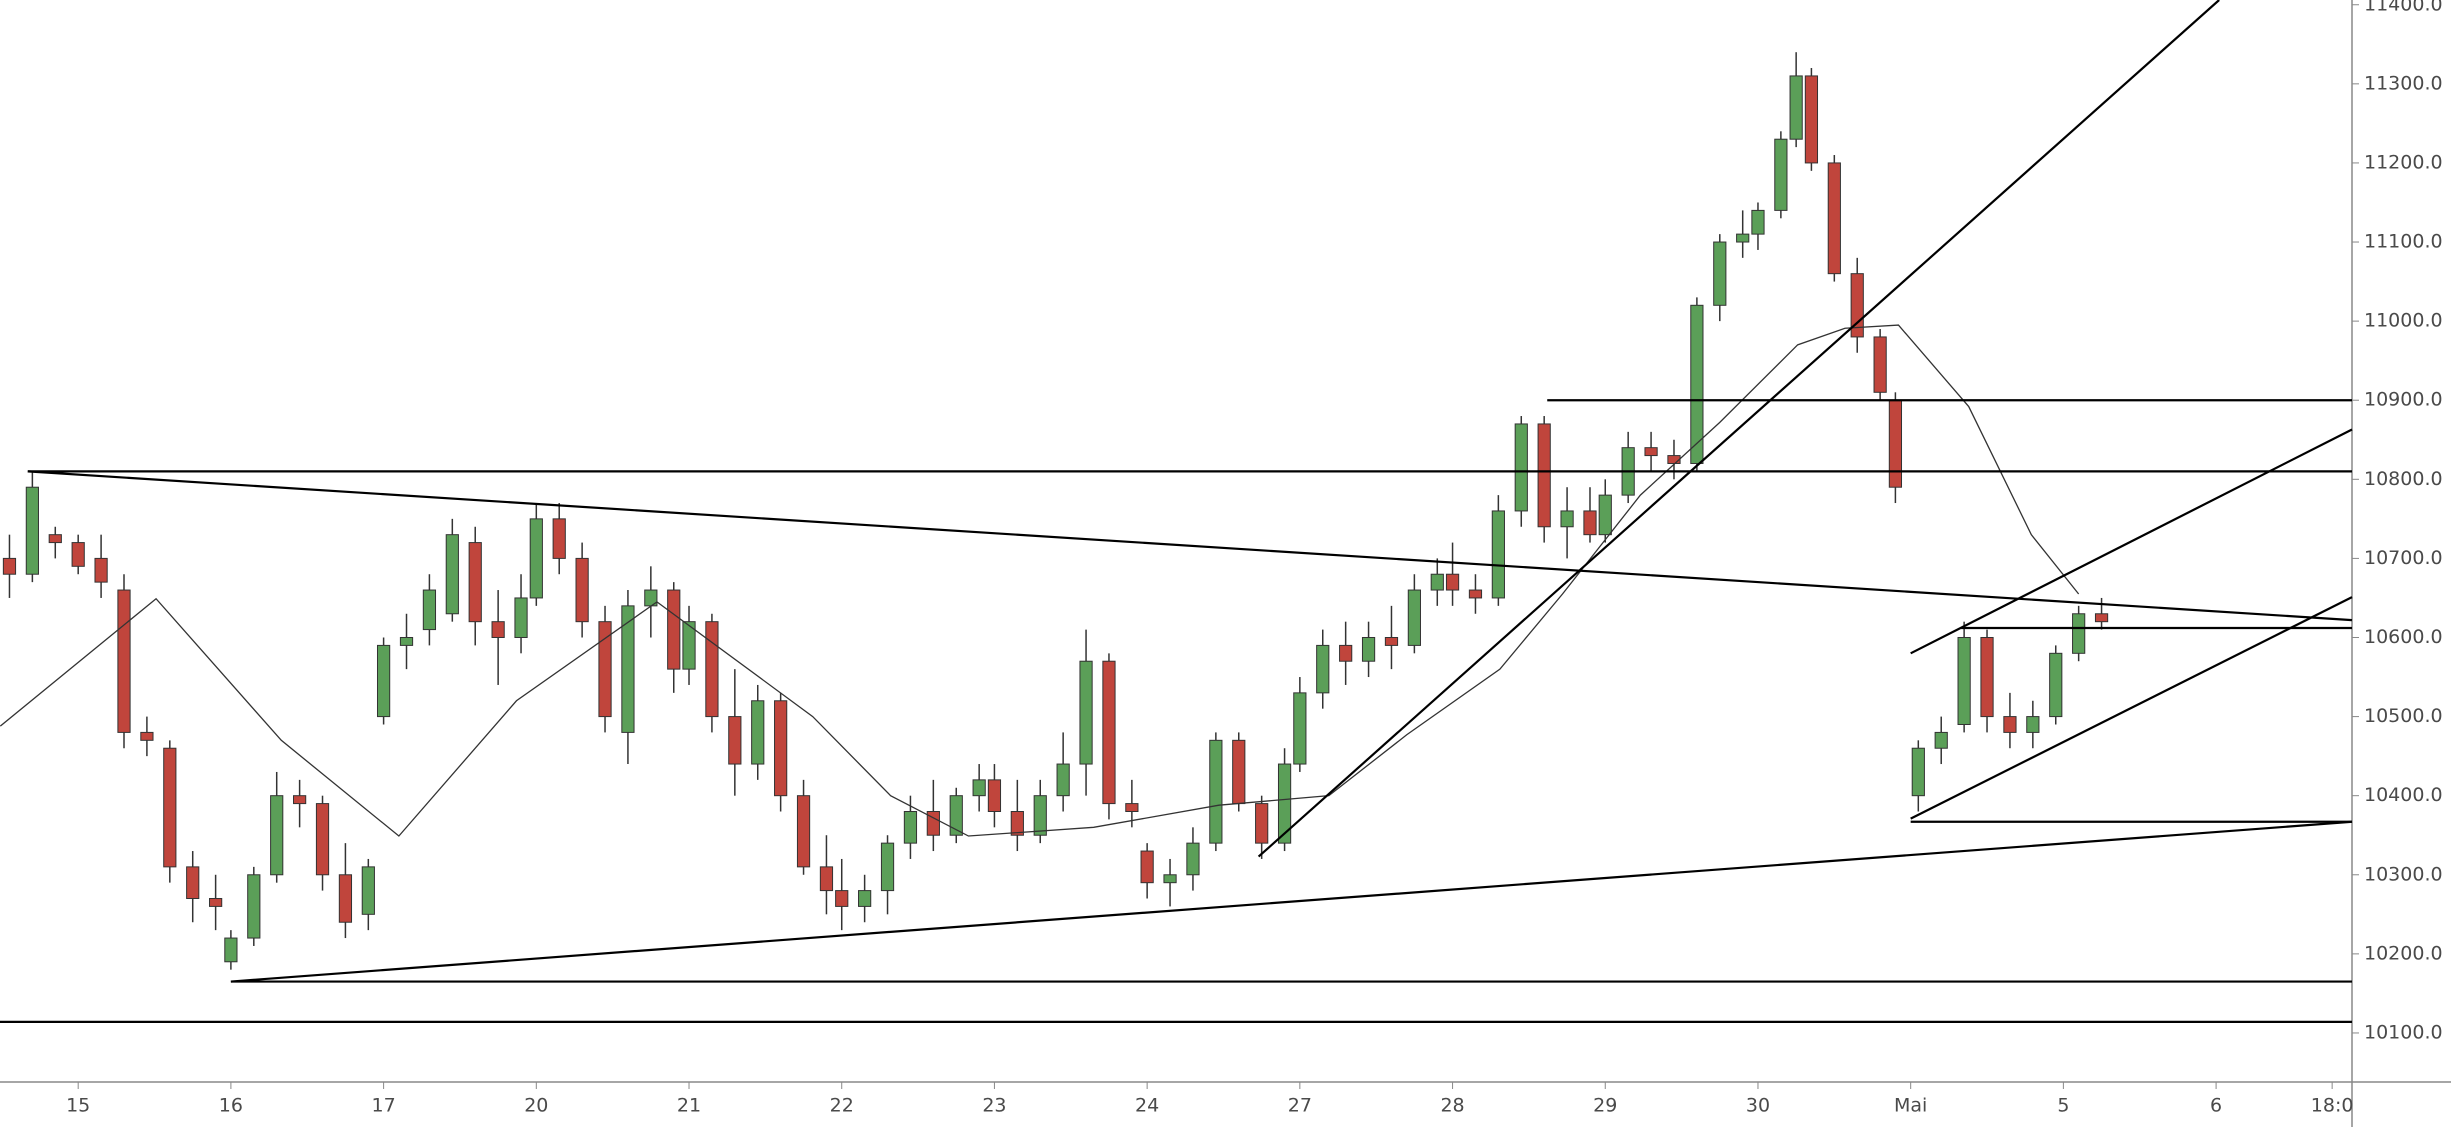 The width and height of the screenshot is (2451, 1127). Describe the element at coordinates (1605, 1106) in the screenshot. I see `x-tick-label: 29` at that location.